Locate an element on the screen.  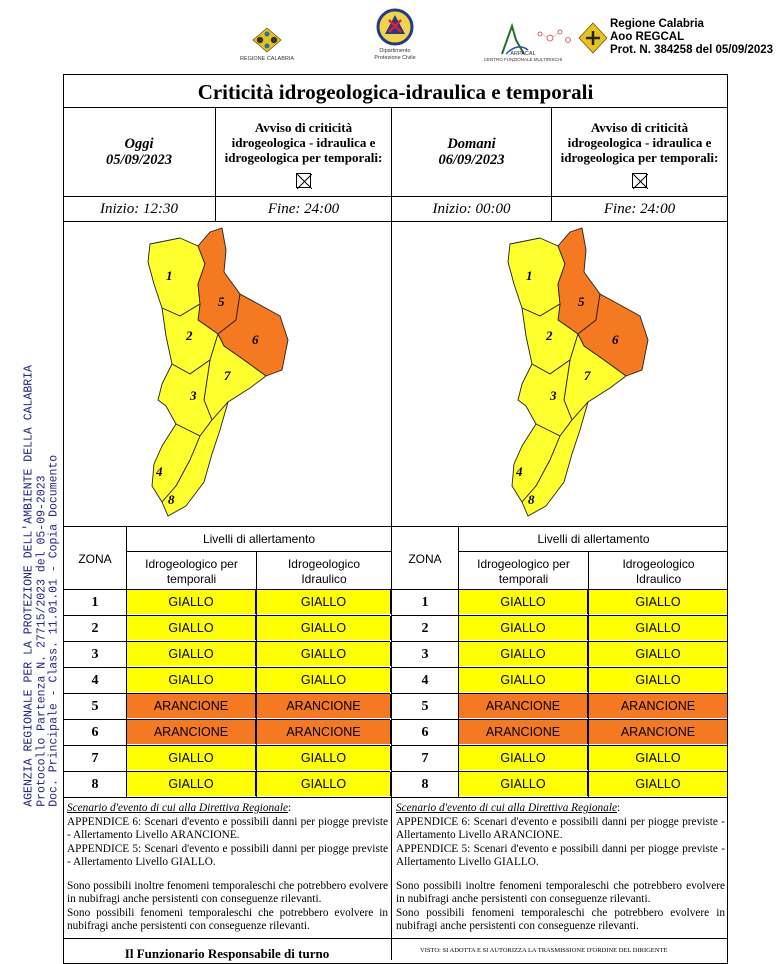
day-label: Oggi is located at coordinates (139, 144).